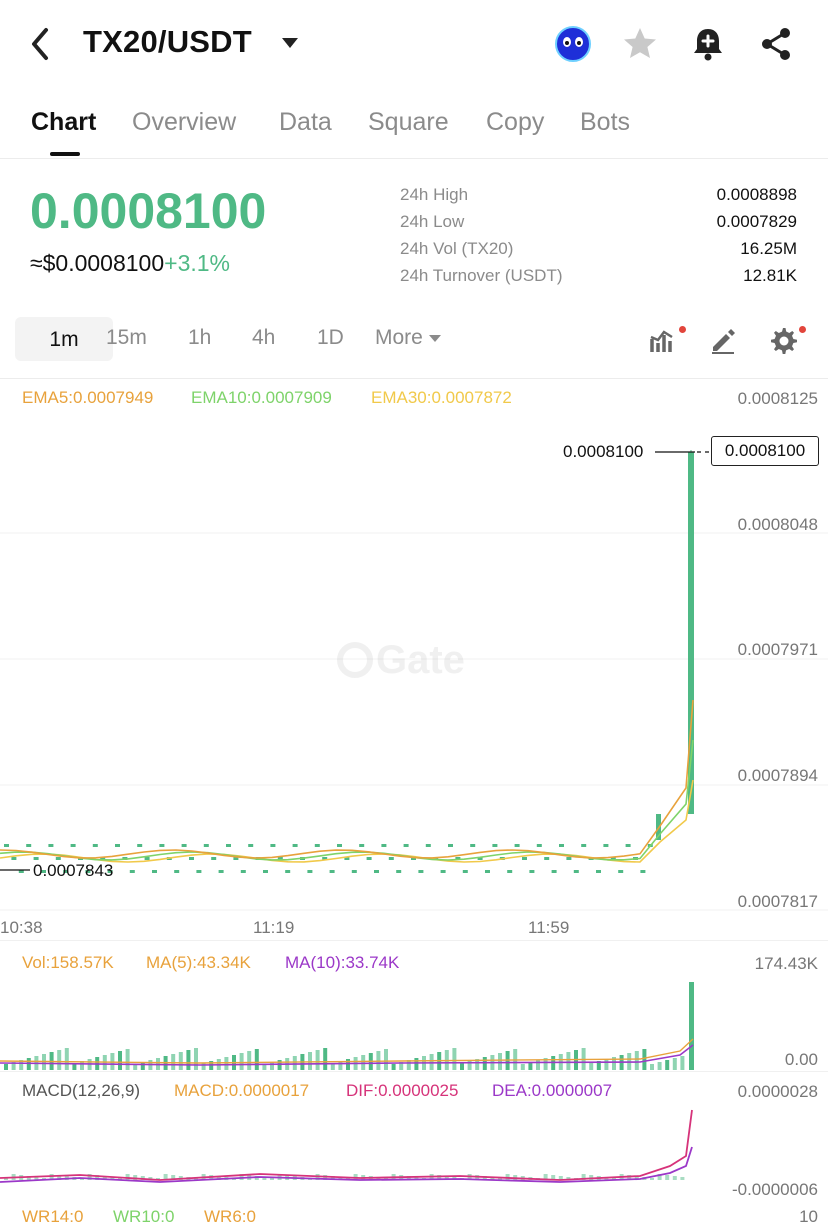  I want to click on star-icon, so click(640, 44).